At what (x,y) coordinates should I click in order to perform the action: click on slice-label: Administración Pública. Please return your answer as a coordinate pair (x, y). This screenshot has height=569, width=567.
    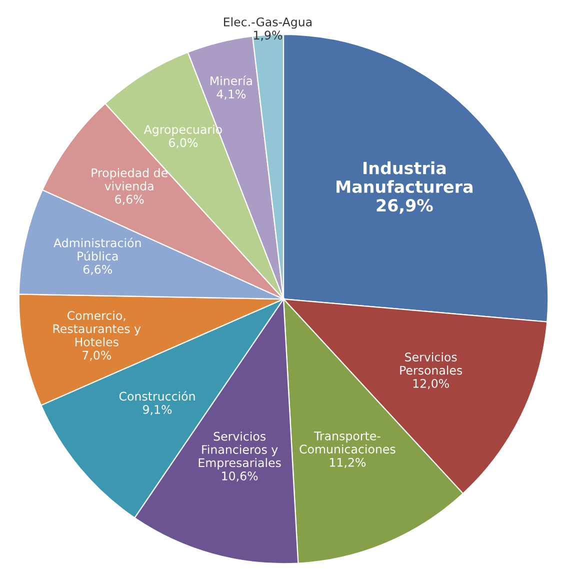
    Looking at the image, I should click on (97, 249).